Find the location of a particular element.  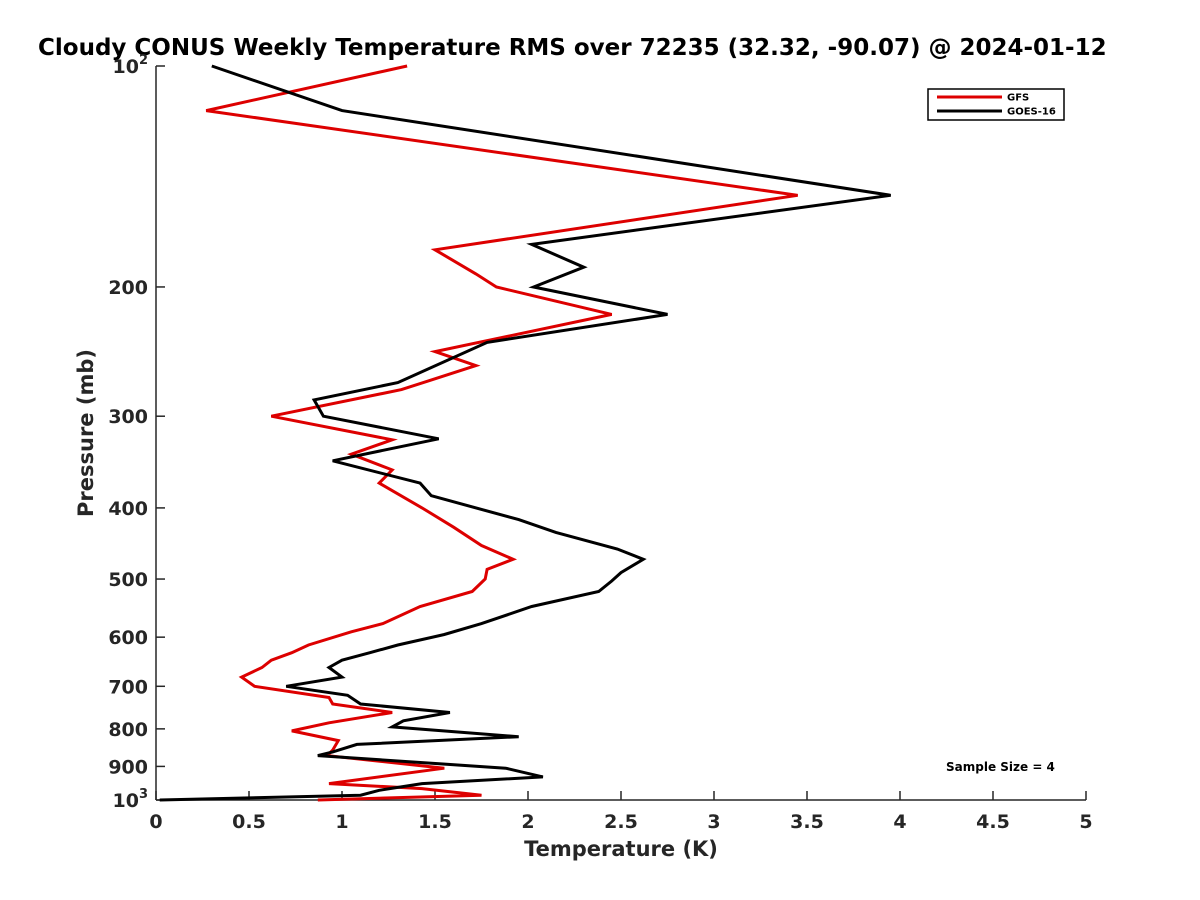

y-tick-label: 400 is located at coordinates (128, 509).